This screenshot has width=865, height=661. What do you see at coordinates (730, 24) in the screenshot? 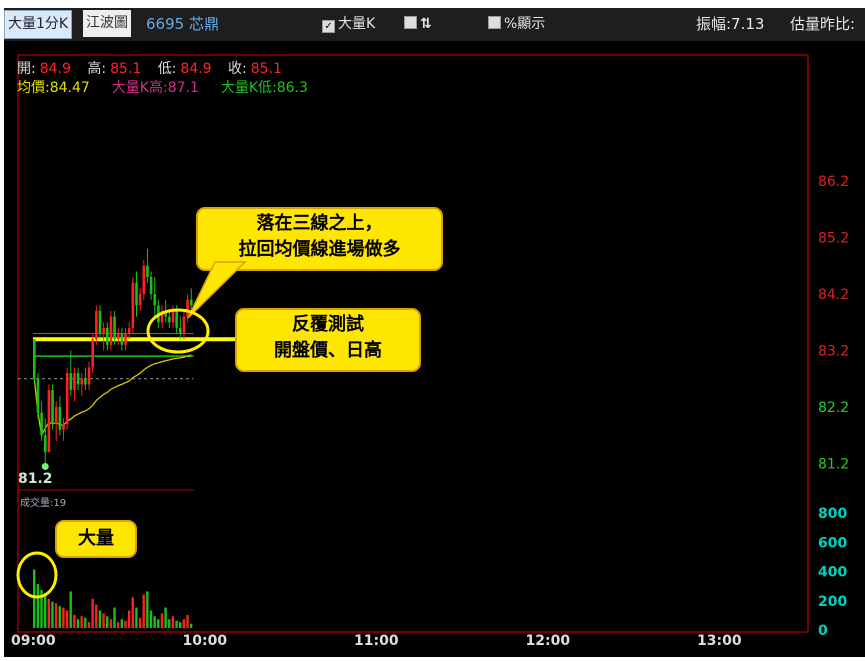
I see `amplitude: 振幅:7.13` at bounding box center [730, 24].